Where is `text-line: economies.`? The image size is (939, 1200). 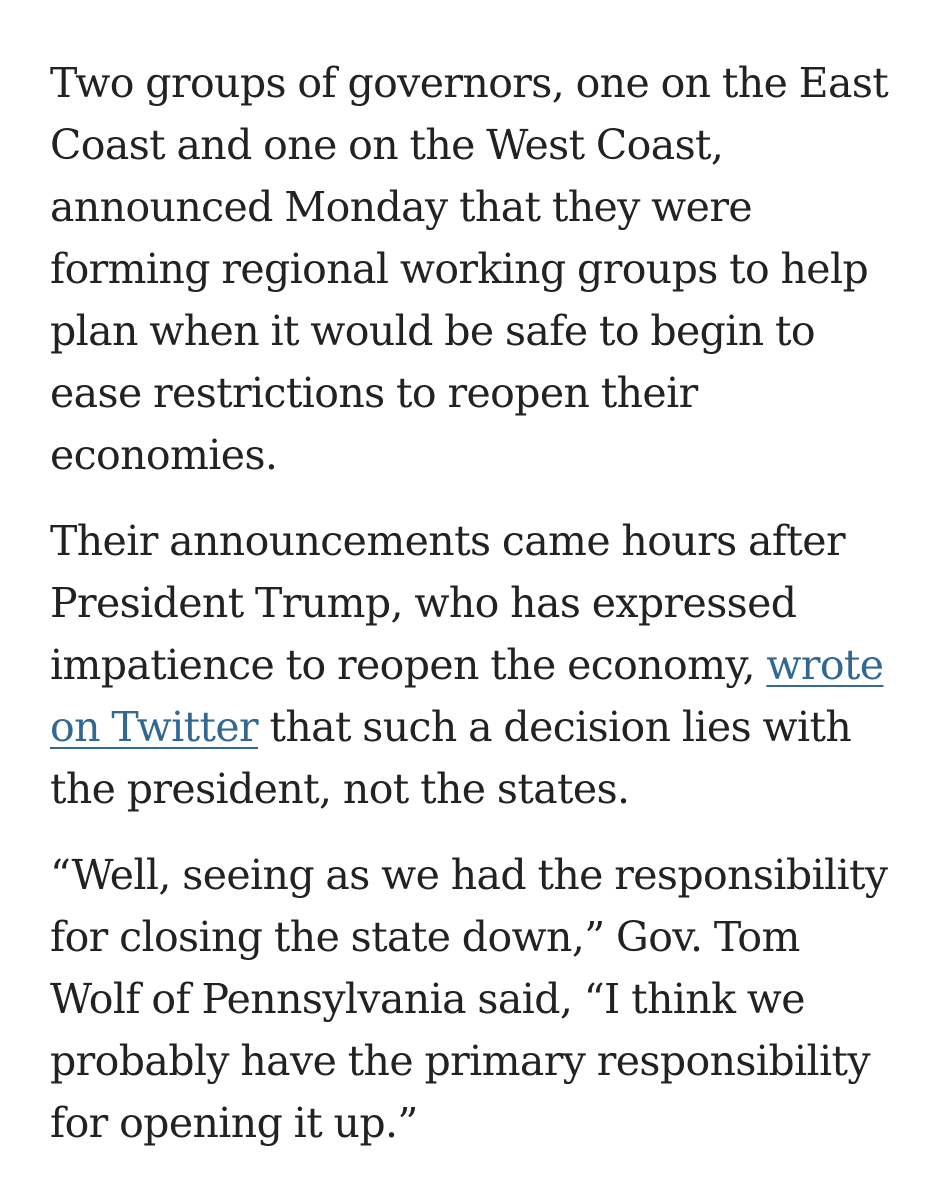 text-line: economies. is located at coordinates (164, 455).